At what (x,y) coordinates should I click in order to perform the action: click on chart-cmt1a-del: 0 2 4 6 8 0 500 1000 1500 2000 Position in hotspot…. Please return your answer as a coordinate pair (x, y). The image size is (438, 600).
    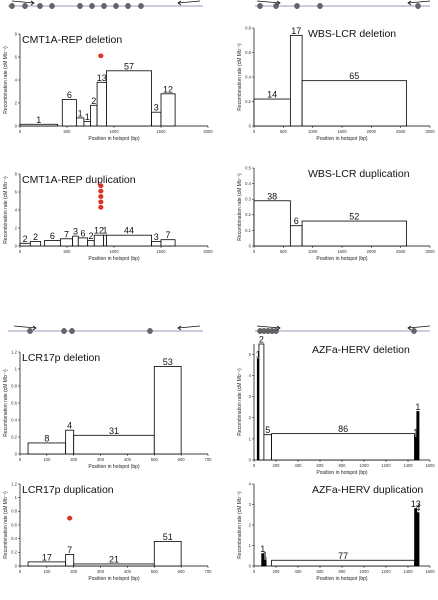
    Looking at the image, I should click on (108, 86).